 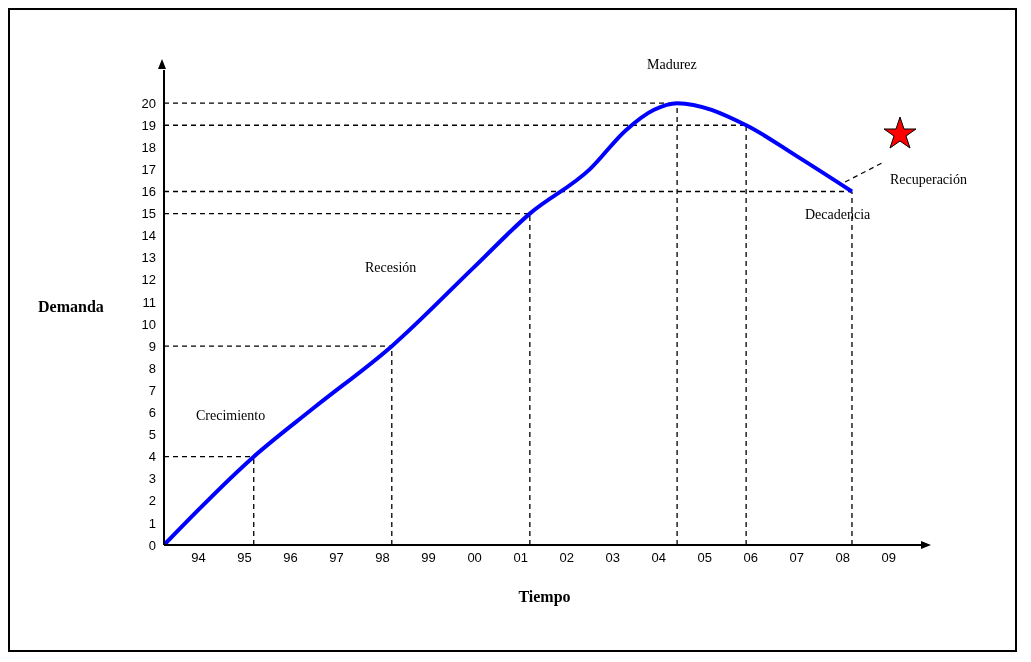 I want to click on y-tick-label: 19, so click(x=148, y=125).